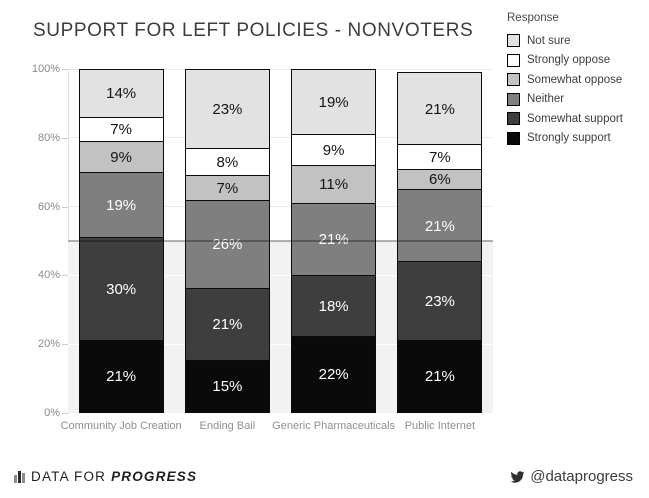  I want to click on bar-segment: 30%, so click(121, 289).